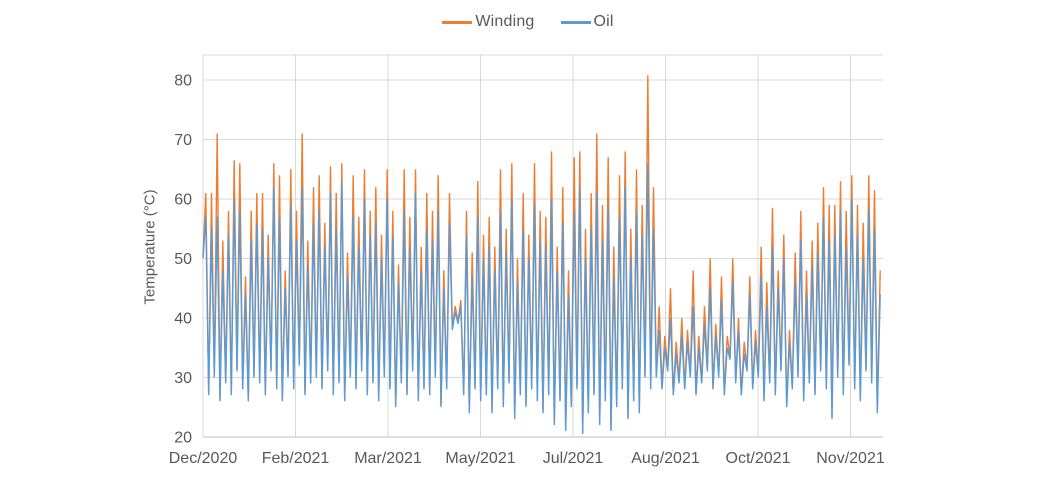  Describe the element at coordinates (183, 438) in the screenshot. I see `y-tick-label: 20` at that location.